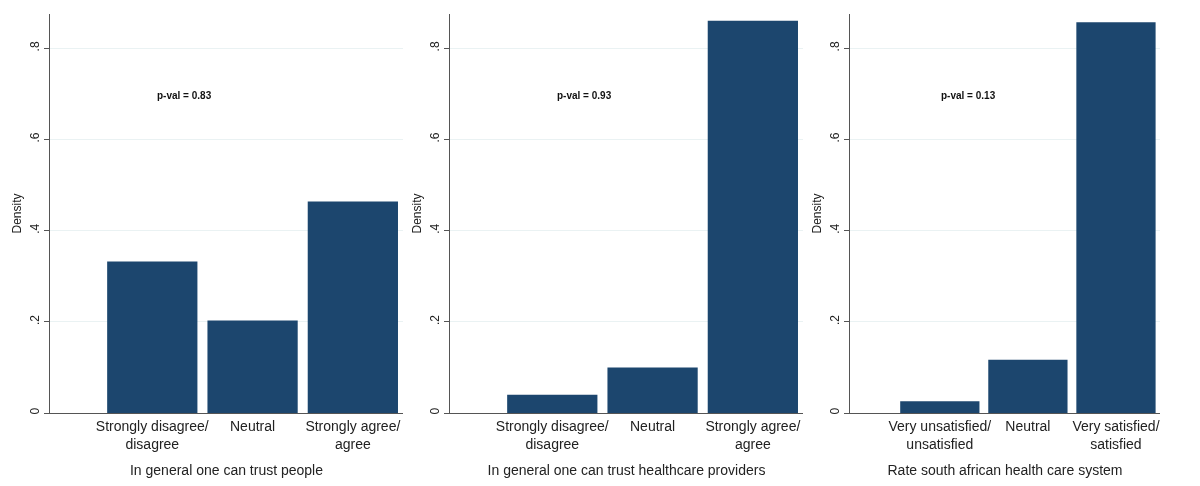 The height and width of the screenshot is (486, 1200). I want to click on annotation: p-val = 0.83, so click(184, 95).